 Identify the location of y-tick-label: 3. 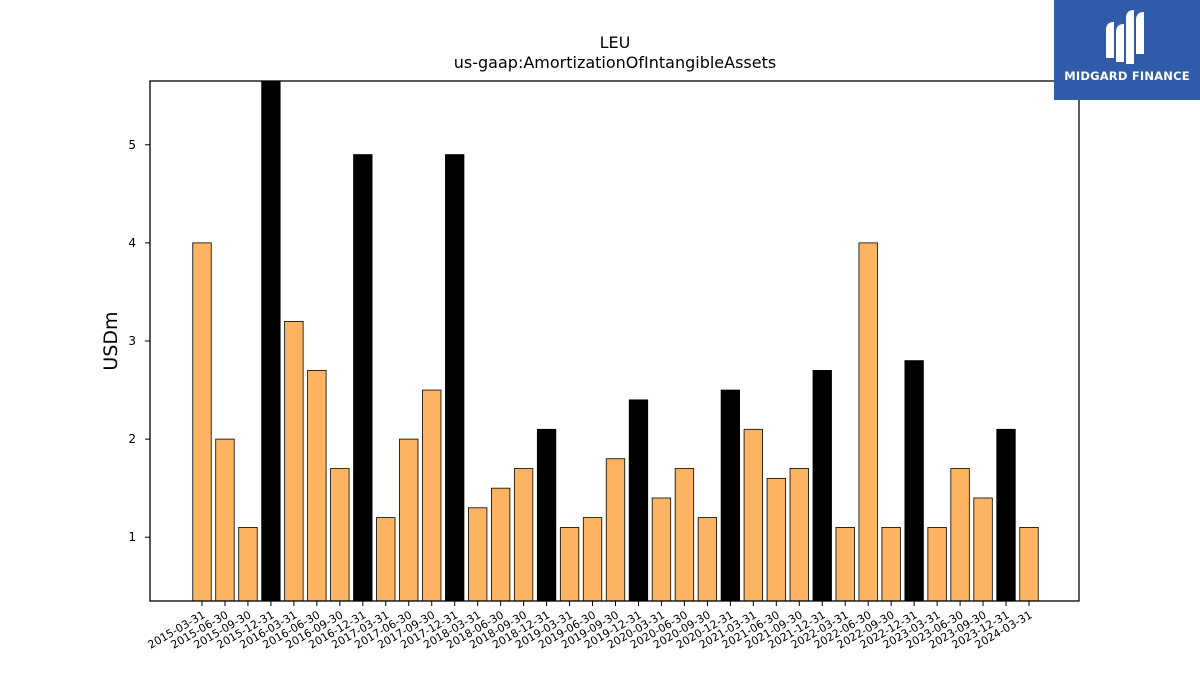
(132, 341).